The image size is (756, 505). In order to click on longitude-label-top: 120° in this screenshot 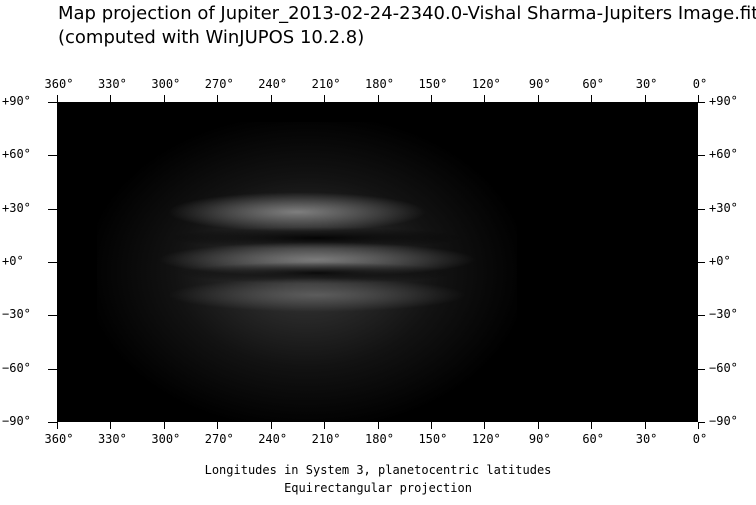, I will do `click(486, 84)`.